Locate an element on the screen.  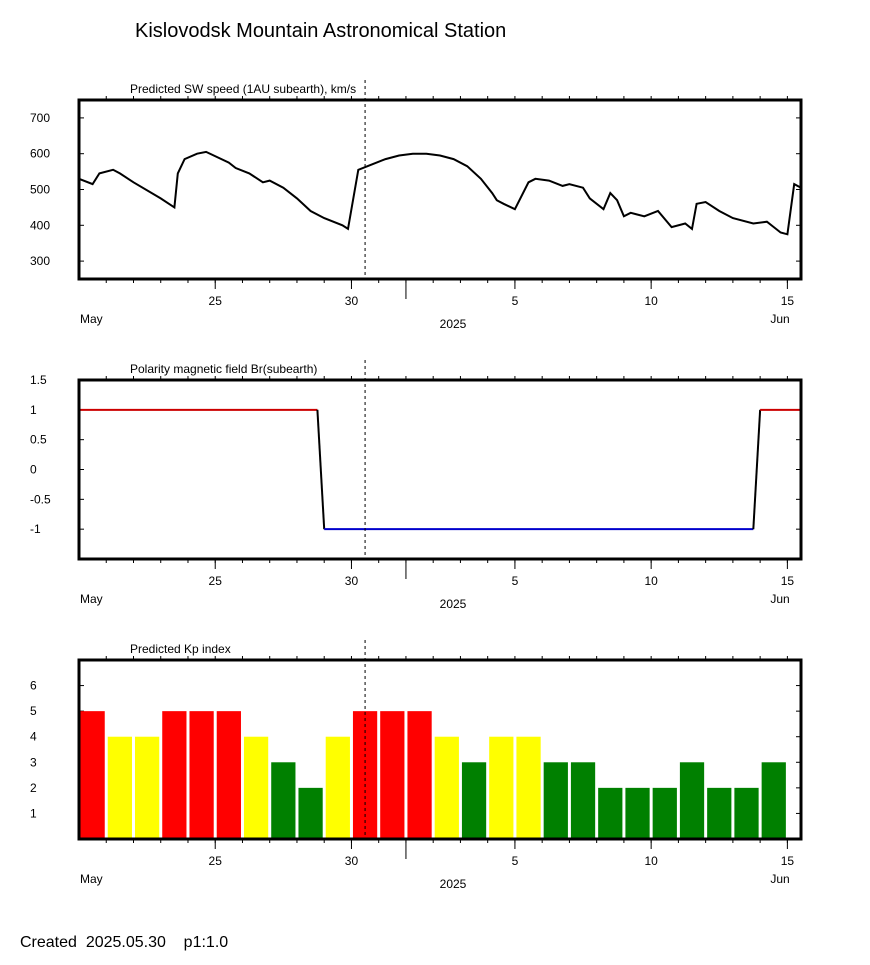
panel-title: Predicted Kp index is located at coordinates (180, 649).